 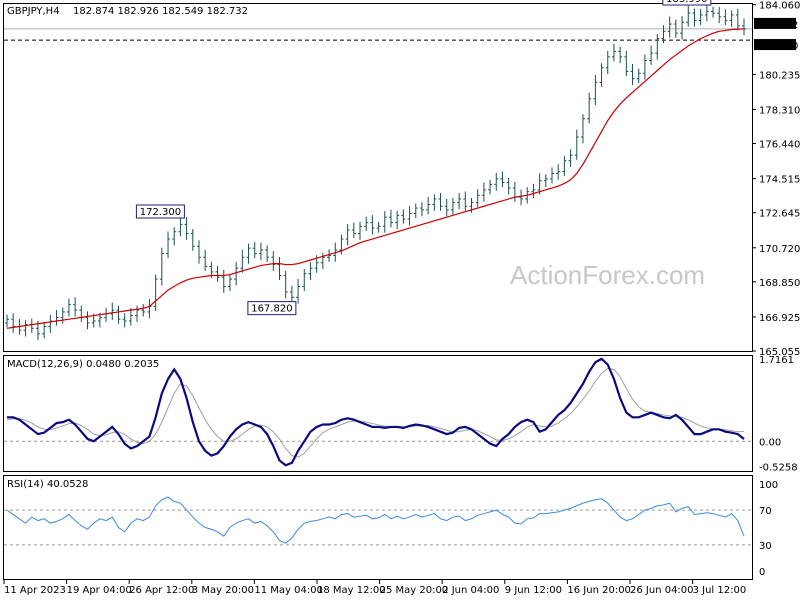 I want to click on price-tick-label: 168.850, so click(x=779, y=283).